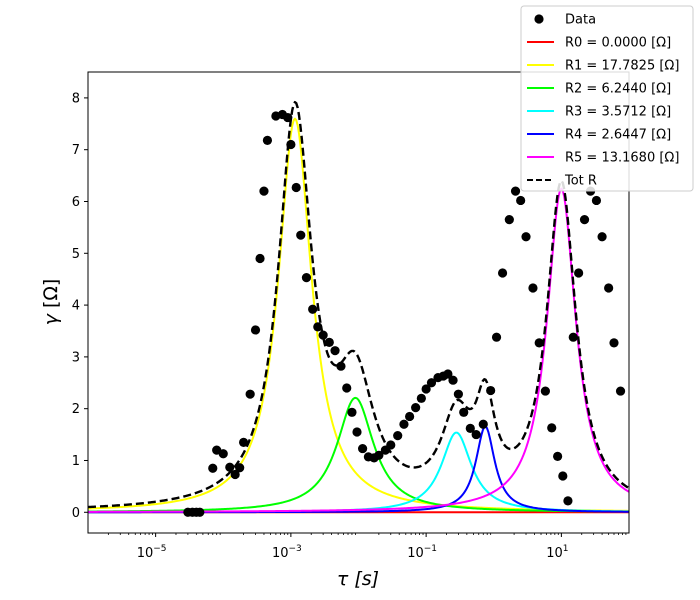 This screenshot has width=700, height=600. Describe the element at coordinates (76, 306) in the screenshot. I see `y-tick-label: 4` at that location.